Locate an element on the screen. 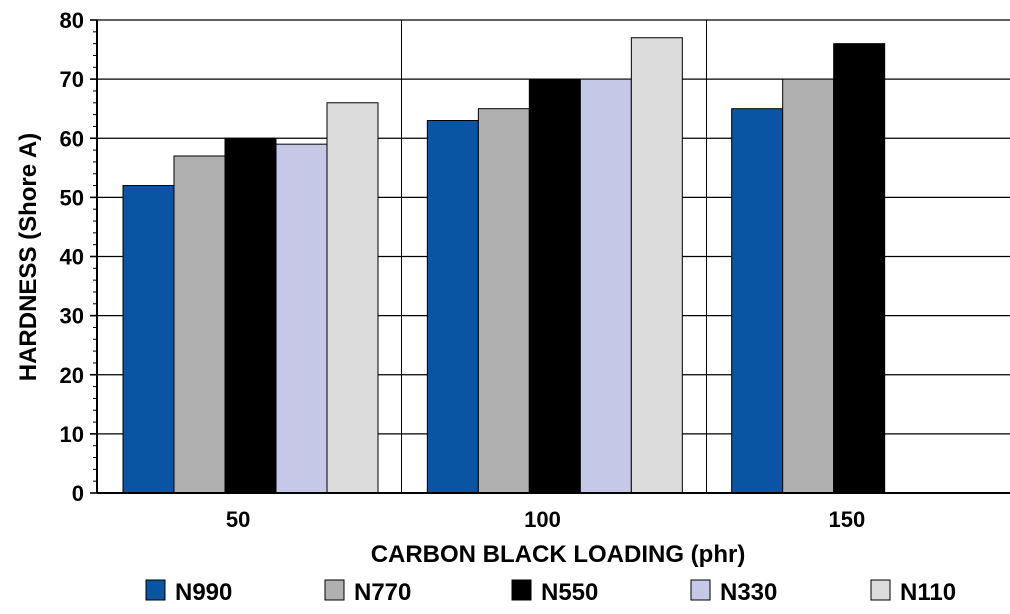 The image size is (1010, 614). legend: N990 N770 N550 N330 N110 is located at coordinates (550, 592).